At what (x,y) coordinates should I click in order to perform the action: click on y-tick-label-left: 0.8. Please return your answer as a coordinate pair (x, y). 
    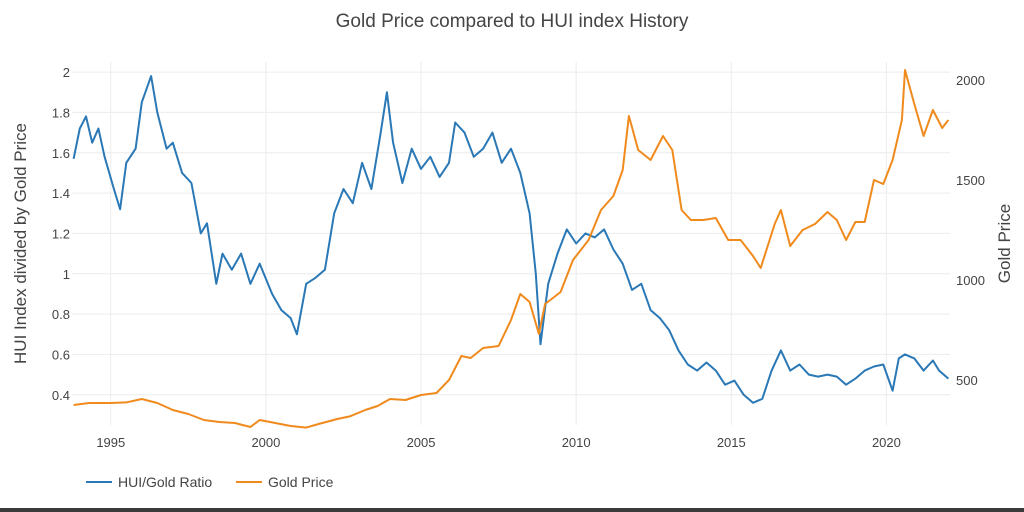
    Looking at the image, I should click on (61, 314).